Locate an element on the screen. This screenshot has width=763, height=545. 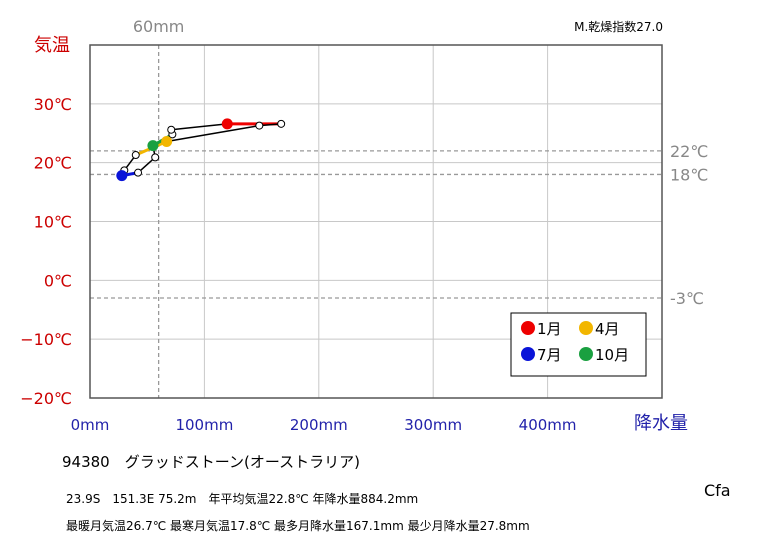
legend-label-4: 4月 is located at coordinates (607, 329).